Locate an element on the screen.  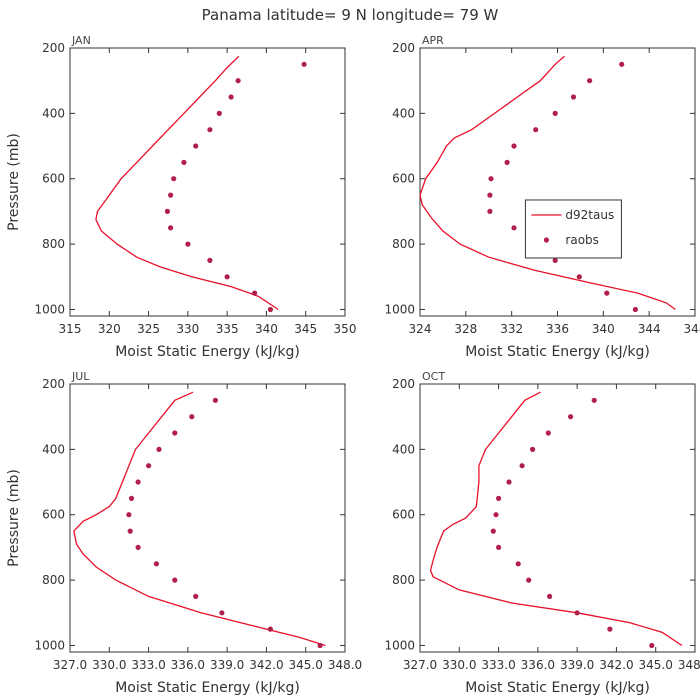
panel-title: OCT is located at coordinates (433, 376).